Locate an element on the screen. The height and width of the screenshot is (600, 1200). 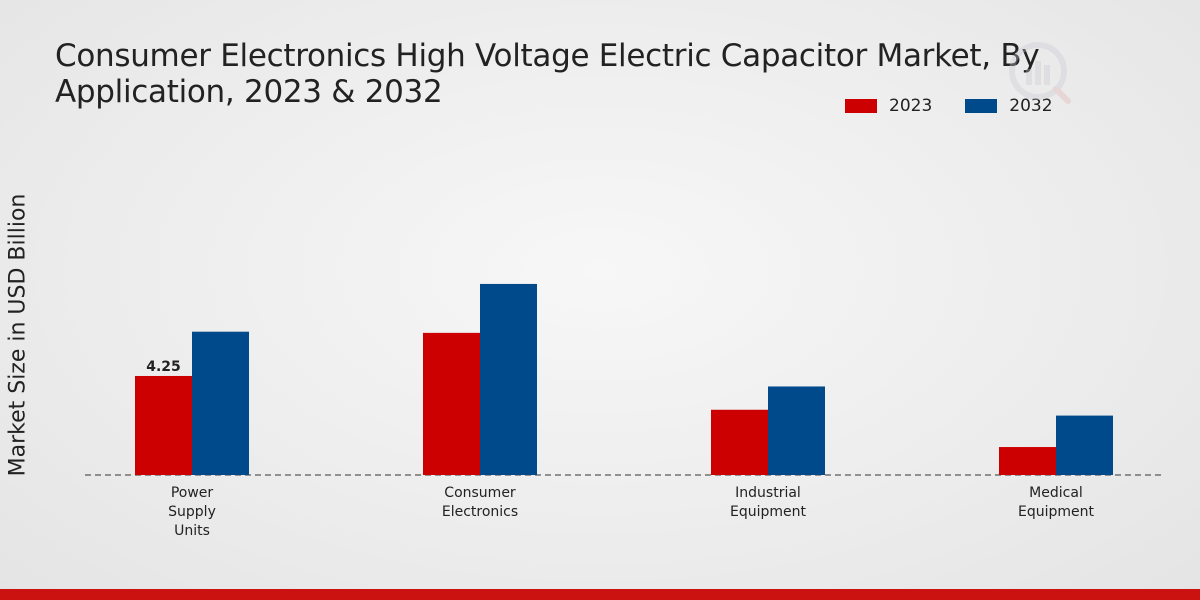
legend-item-2032: 2032 is located at coordinates (1009, 106).